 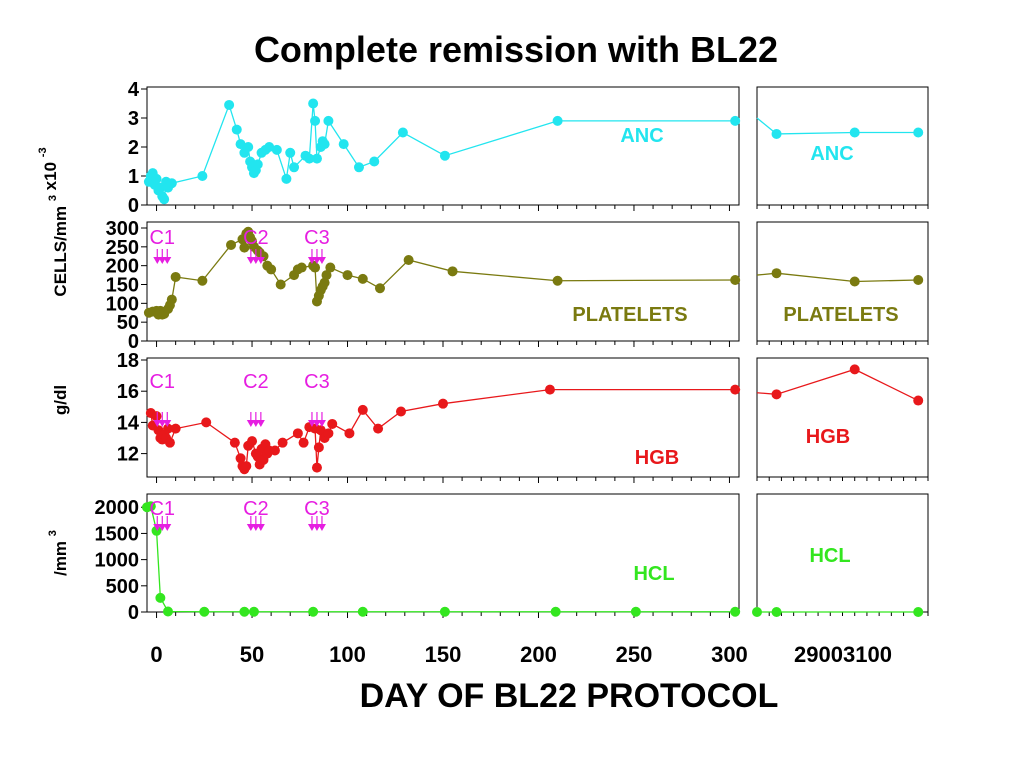 I want to click on hgb-point-late, so click(x=918, y=400).